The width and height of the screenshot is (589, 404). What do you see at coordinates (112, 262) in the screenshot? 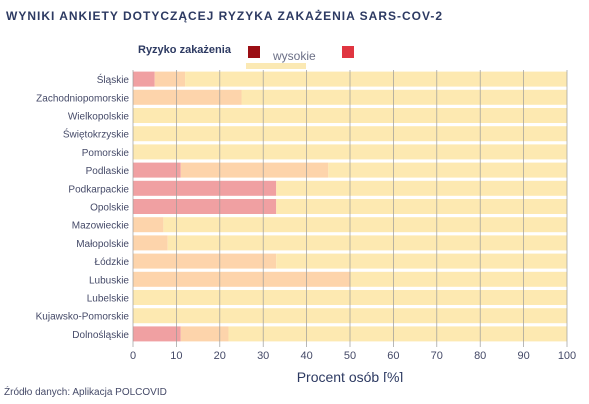
I see `category-label: Łódzkie` at bounding box center [112, 262].